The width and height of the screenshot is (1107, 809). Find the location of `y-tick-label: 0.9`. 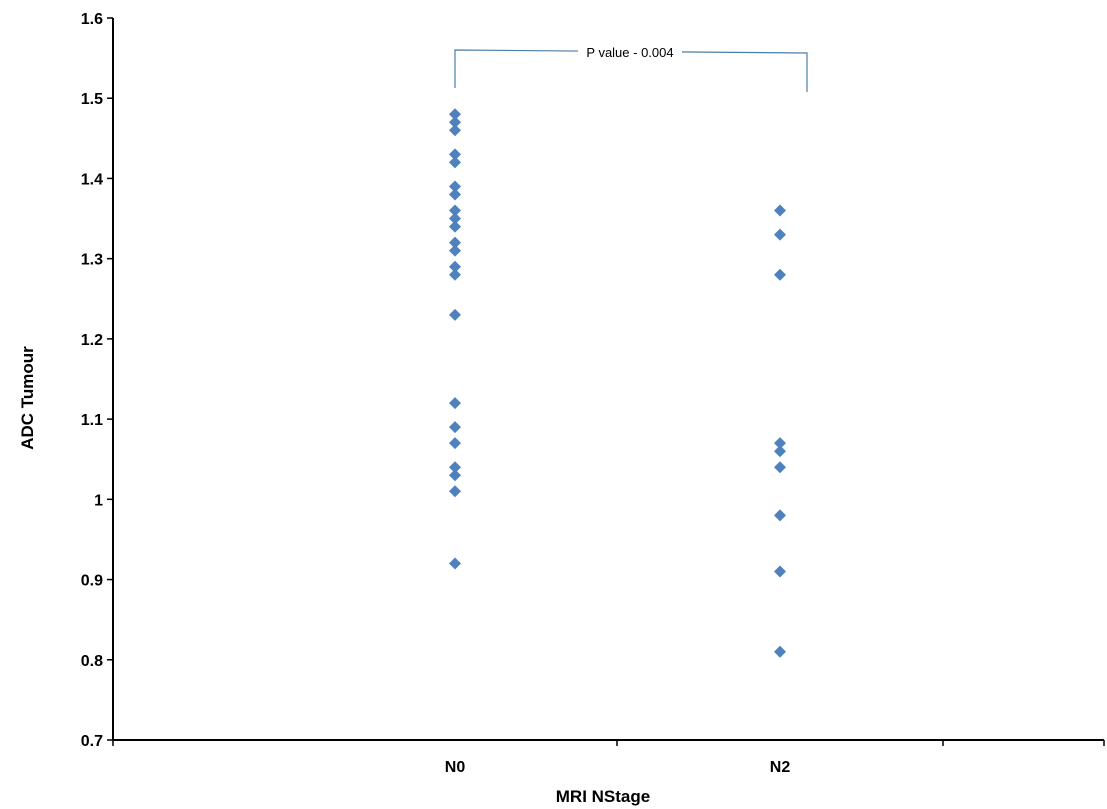

y-tick-label: 0.9 is located at coordinates (92, 581).